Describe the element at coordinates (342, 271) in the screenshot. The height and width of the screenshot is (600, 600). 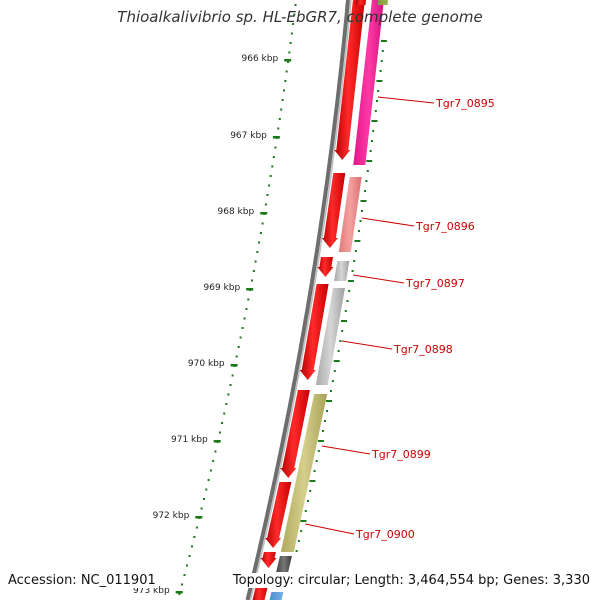
I see `gene-block-gray` at that location.